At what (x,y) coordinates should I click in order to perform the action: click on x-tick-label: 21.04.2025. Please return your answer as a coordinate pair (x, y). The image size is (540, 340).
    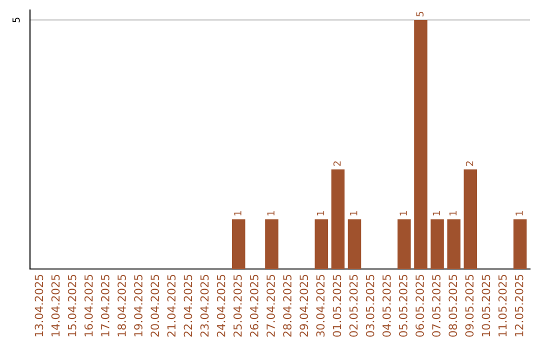
    Looking at the image, I should click on (171, 305).